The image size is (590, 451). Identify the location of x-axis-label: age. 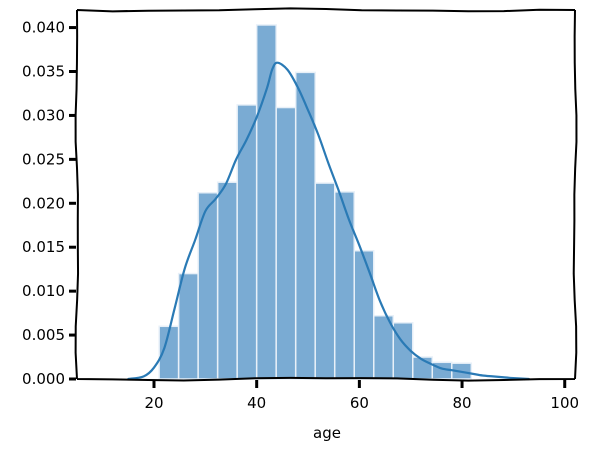
(327, 433).